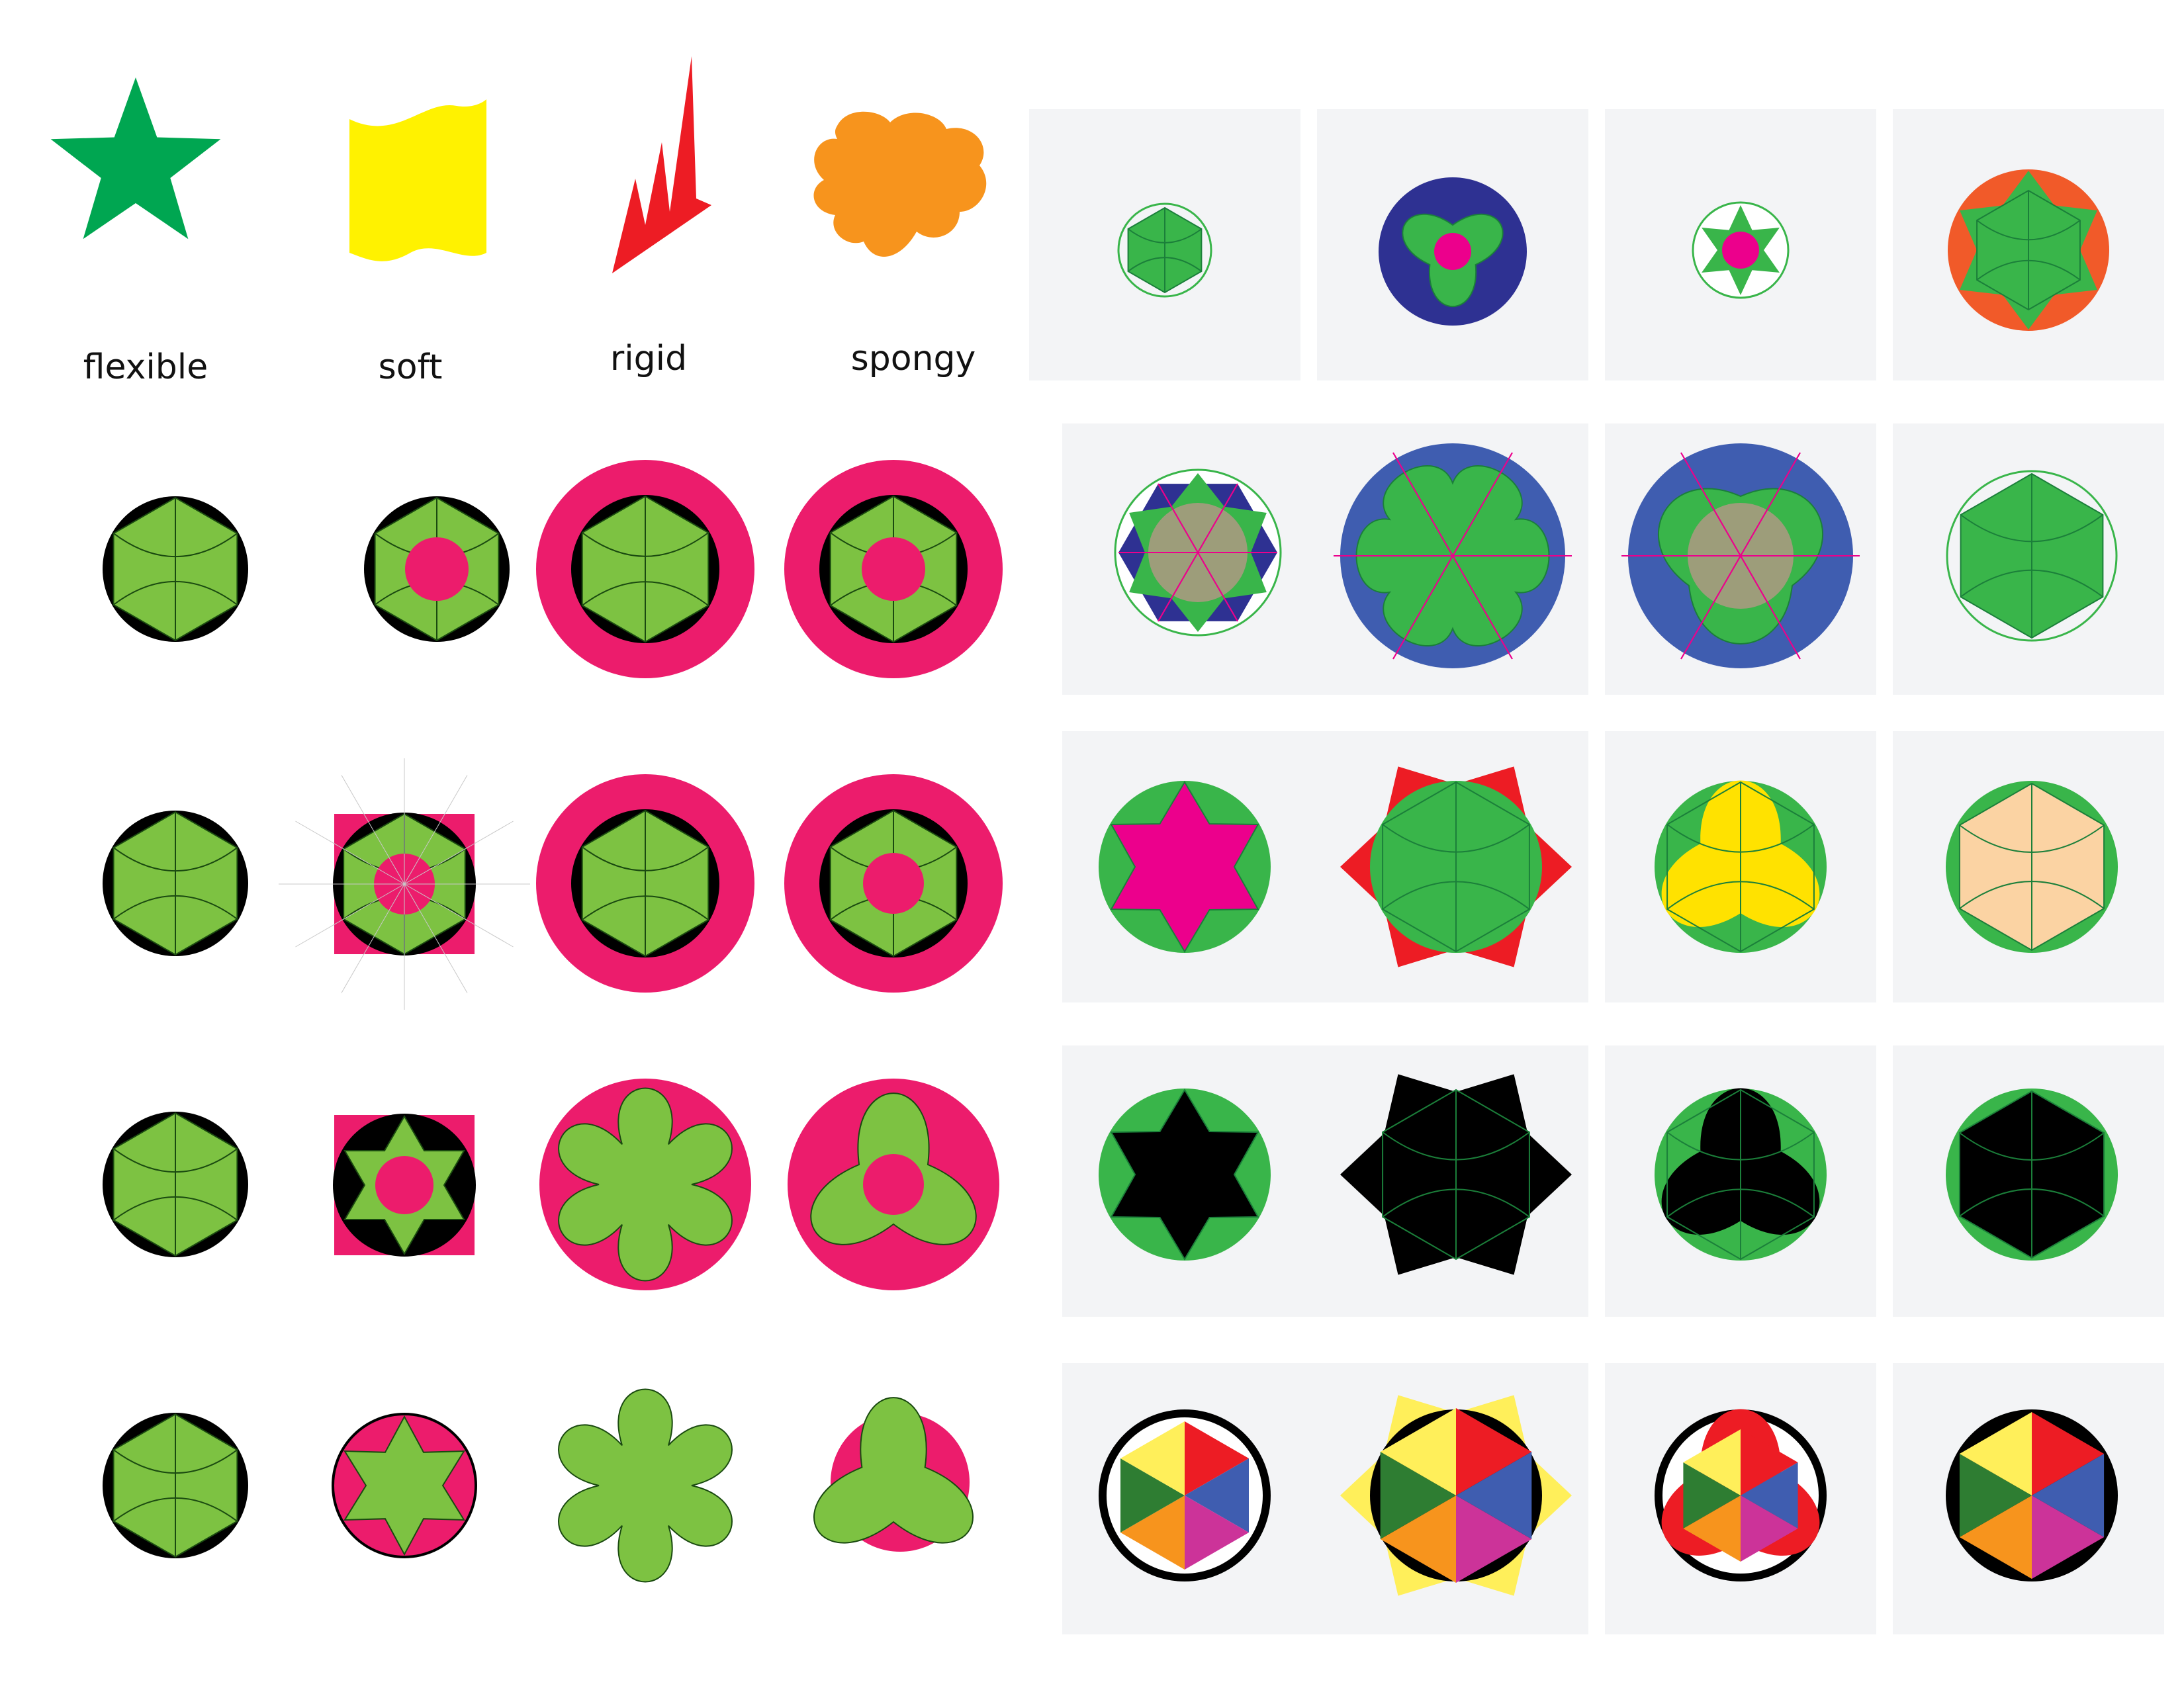  I want to click on row3-flower, so click(645, 1184).